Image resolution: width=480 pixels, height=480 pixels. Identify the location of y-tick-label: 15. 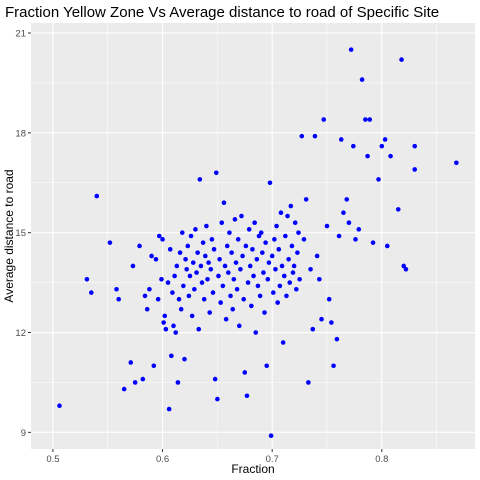
(20, 233).